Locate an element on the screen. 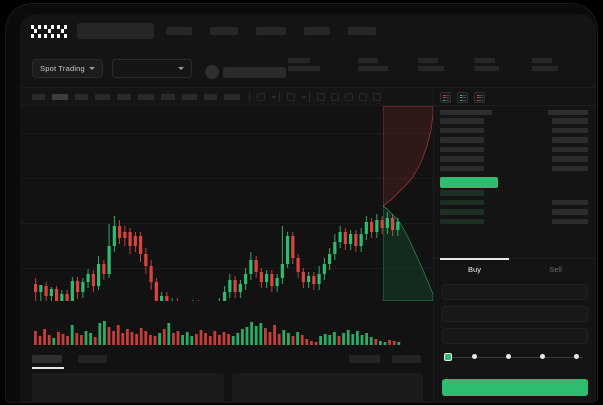 The width and height of the screenshot is (603, 405). bottom-panel-right is located at coordinates (327, 387).